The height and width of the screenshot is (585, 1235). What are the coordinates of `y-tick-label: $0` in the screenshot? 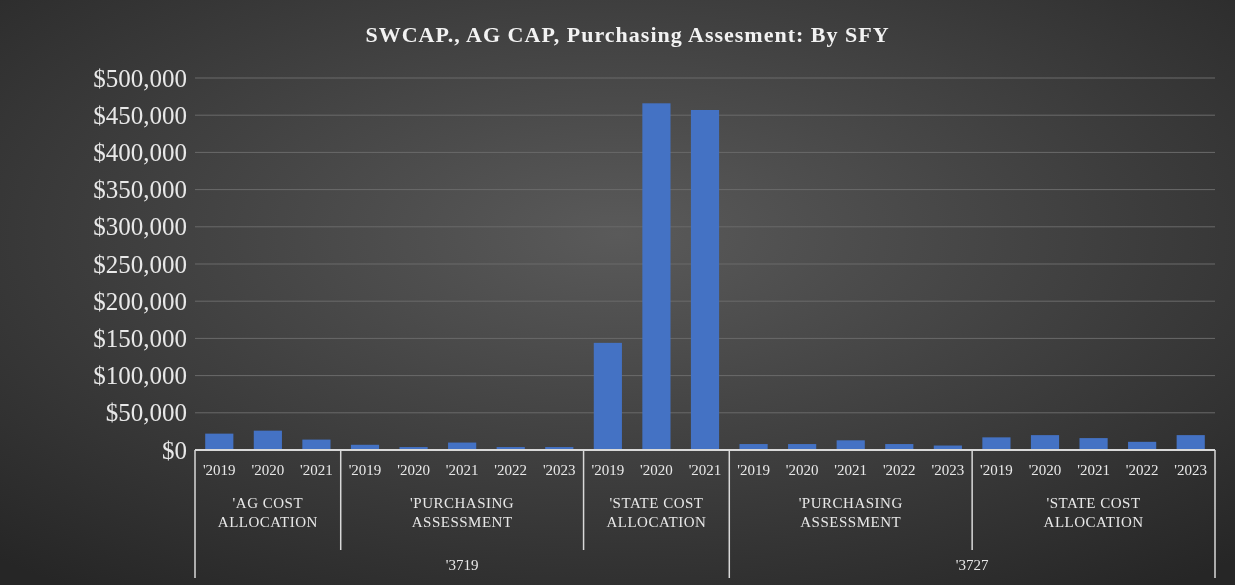 It's located at (174, 450).